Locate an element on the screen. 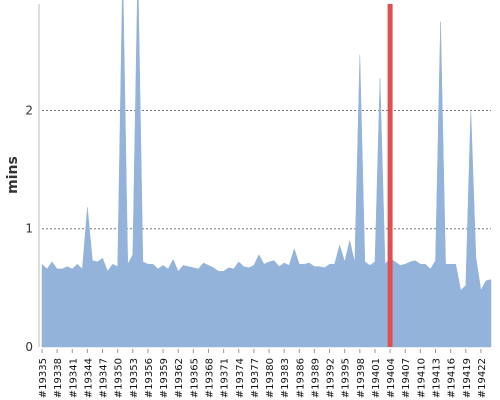 The width and height of the screenshot is (500, 400). y-tick-label: 2 is located at coordinates (29, 110).